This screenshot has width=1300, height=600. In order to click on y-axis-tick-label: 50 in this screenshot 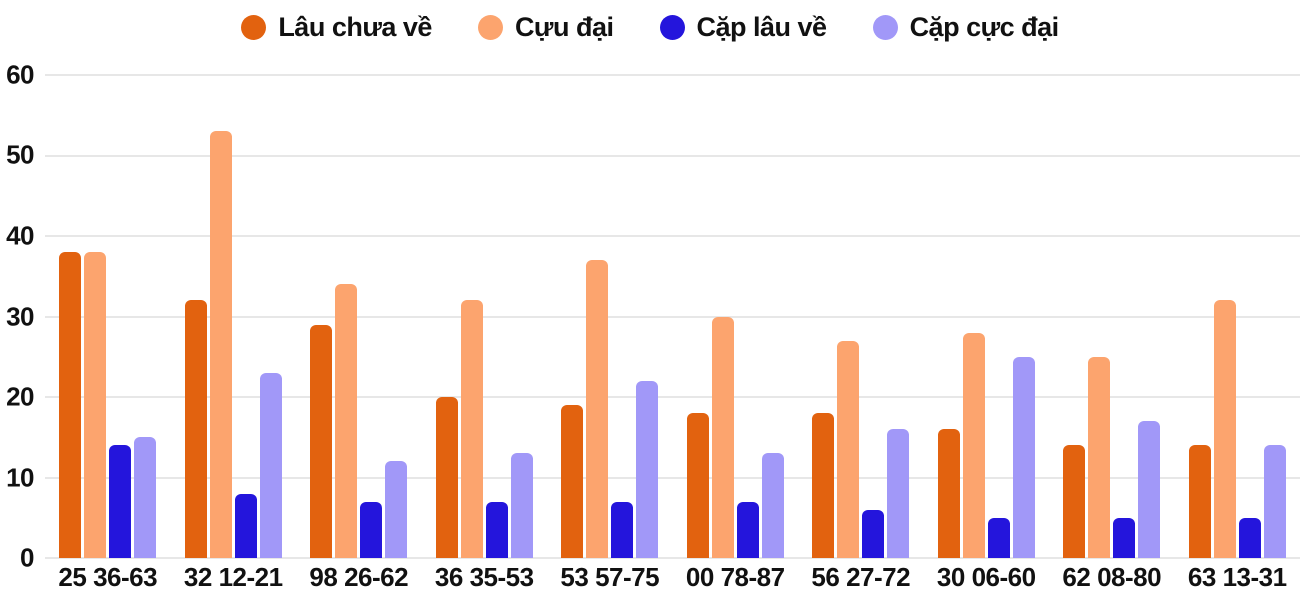, I will do `click(20, 154)`.